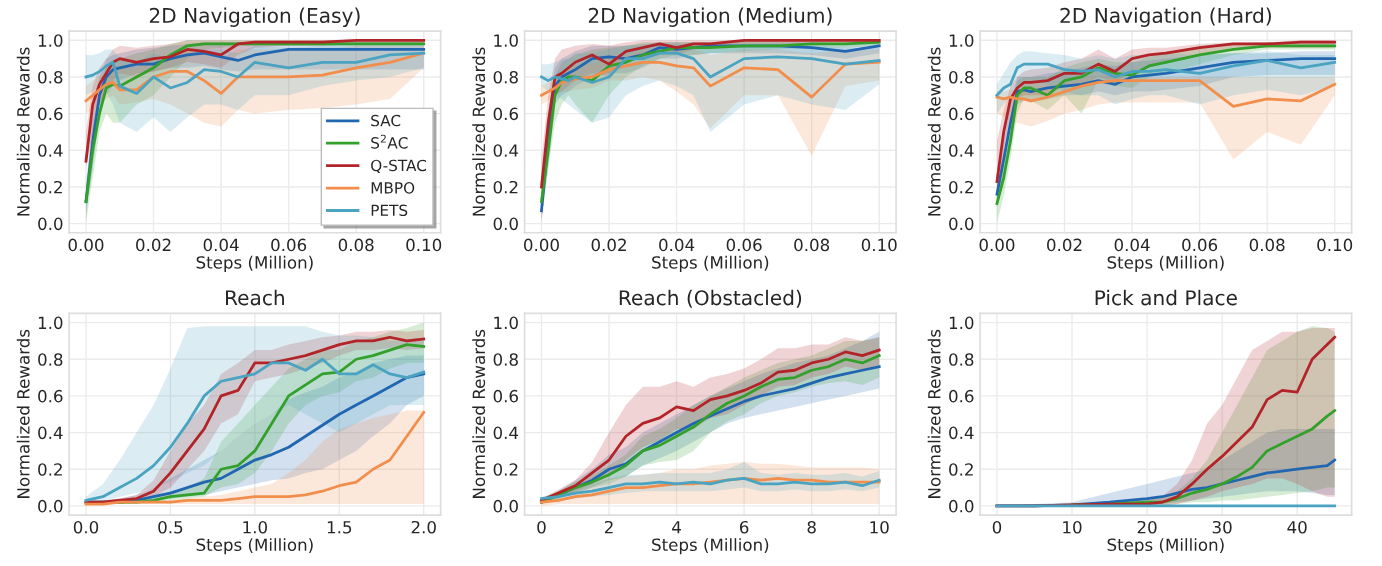 Image resolution: width=1382 pixels, height=566 pixels. Describe the element at coordinates (393, 188) in the screenshot. I see `legend-label: MBPO` at that location.